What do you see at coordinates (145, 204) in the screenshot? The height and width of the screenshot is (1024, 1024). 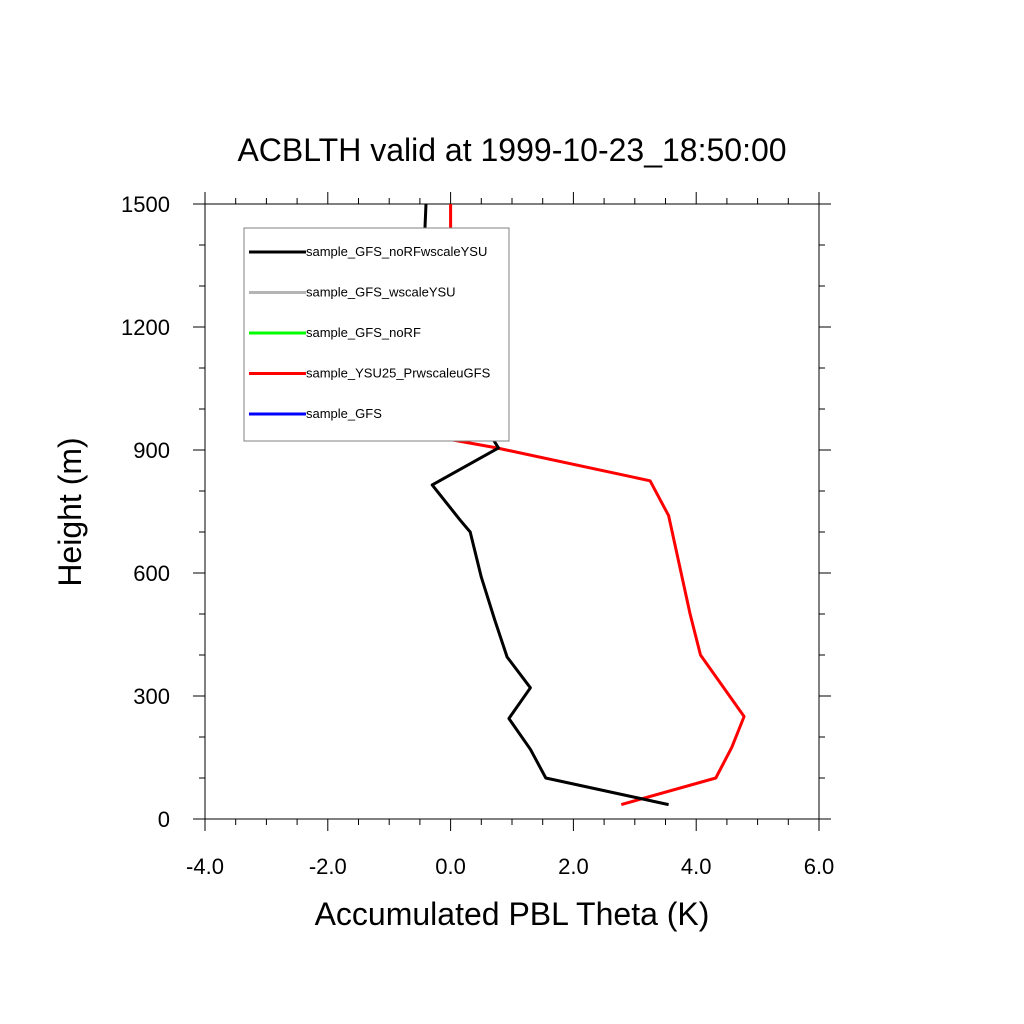 I see `y-tick-label: 1500` at bounding box center [145, 204].